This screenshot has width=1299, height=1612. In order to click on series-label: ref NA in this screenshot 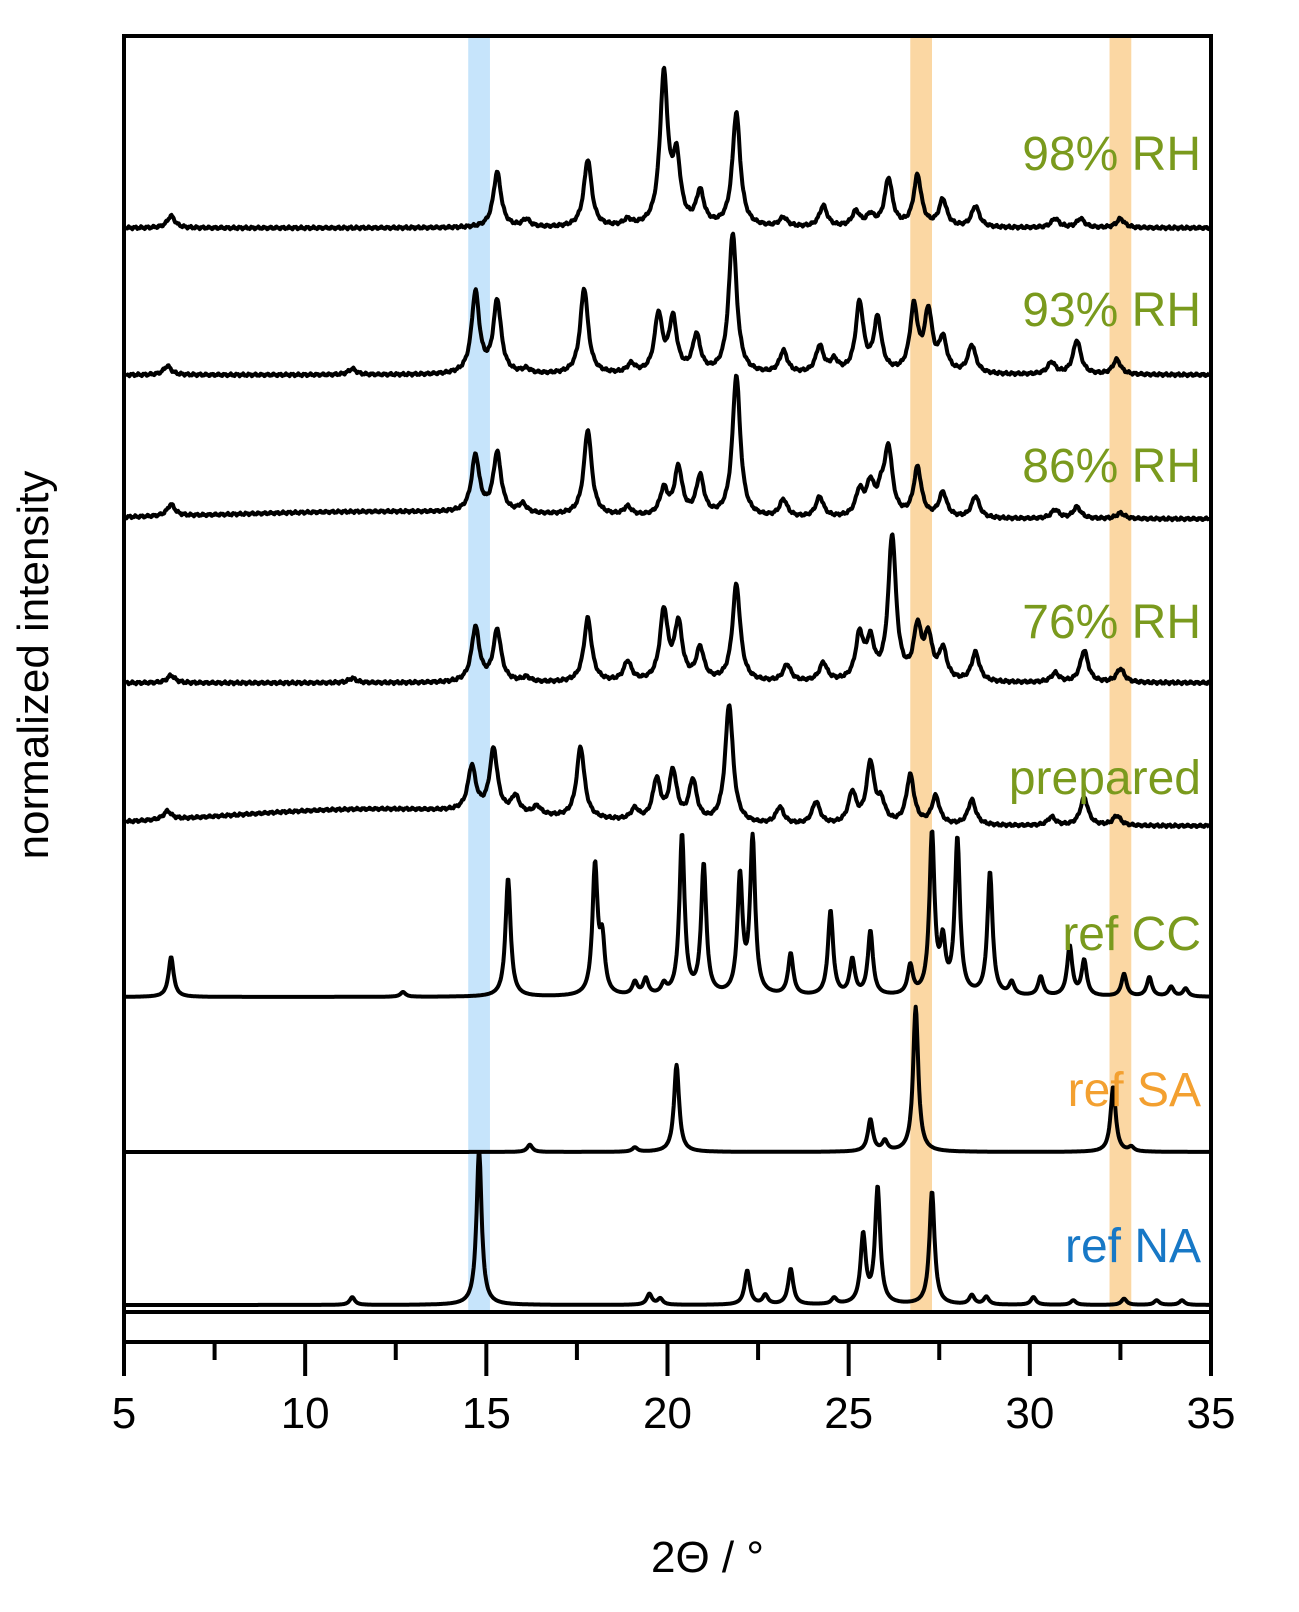, I will do `click(1133, 1246)`.